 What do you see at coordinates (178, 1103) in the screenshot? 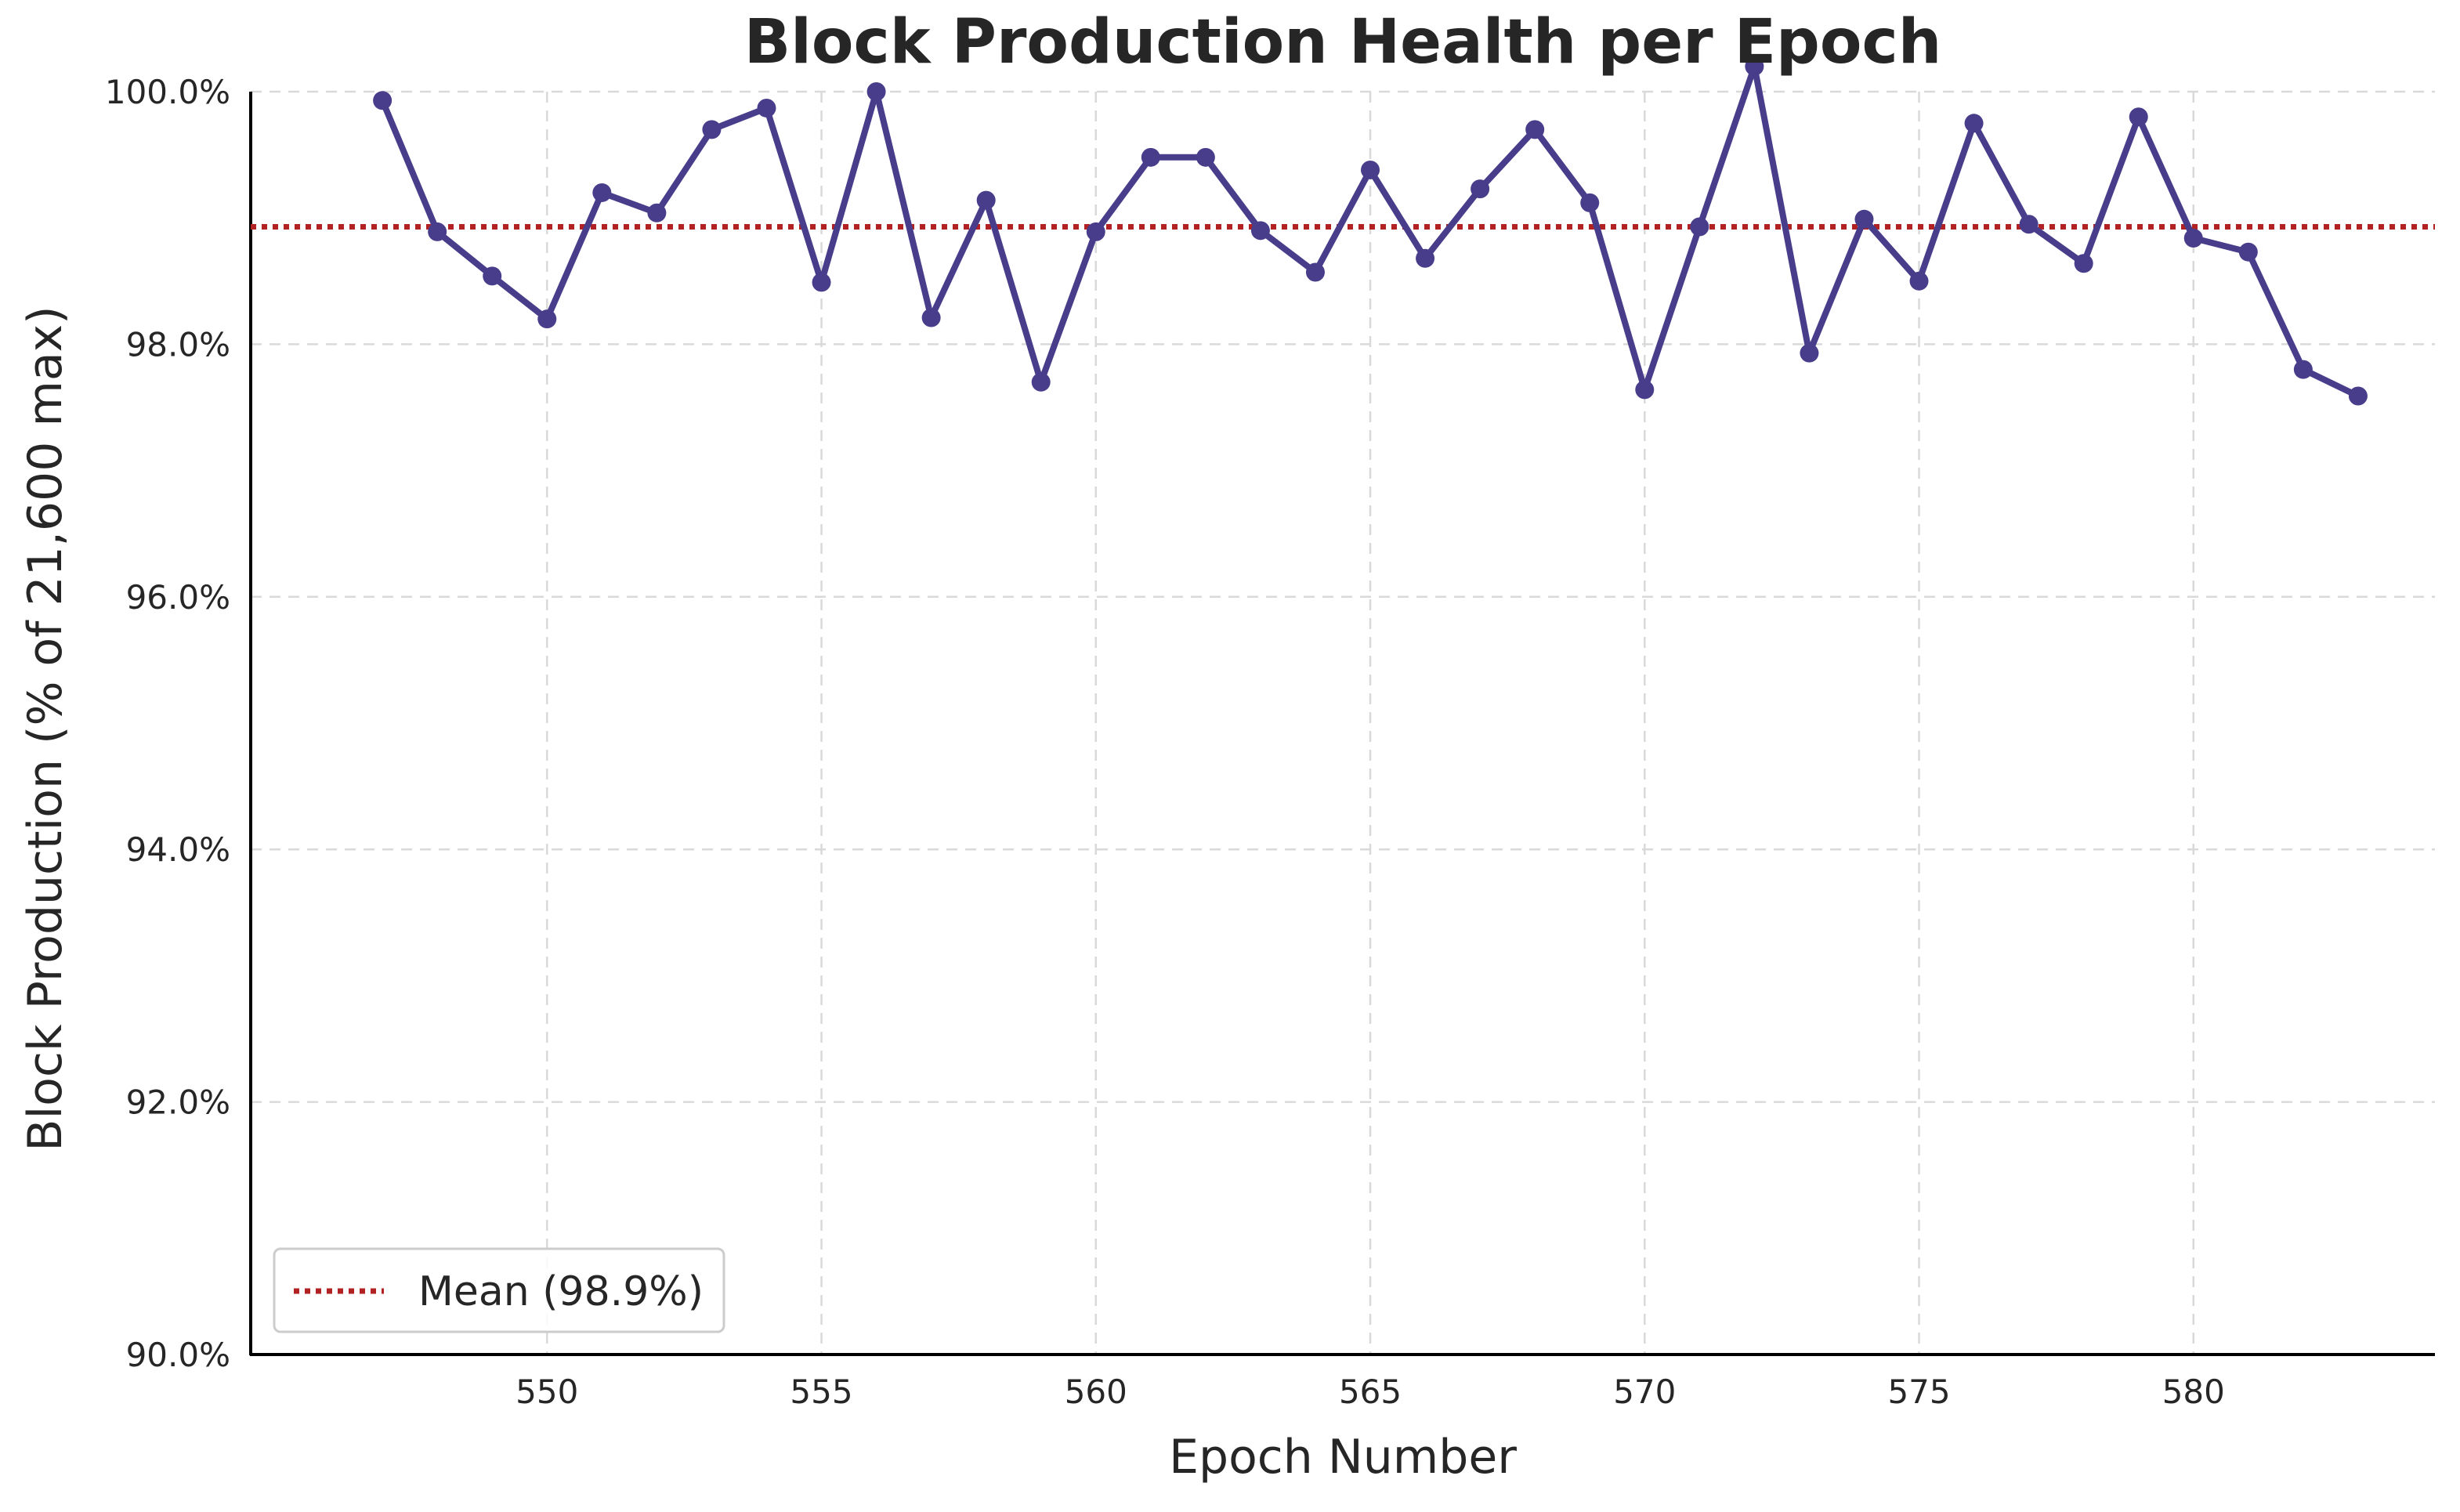
I see `y-tick-label: 92.0%` at bounding box center [178, 1103].